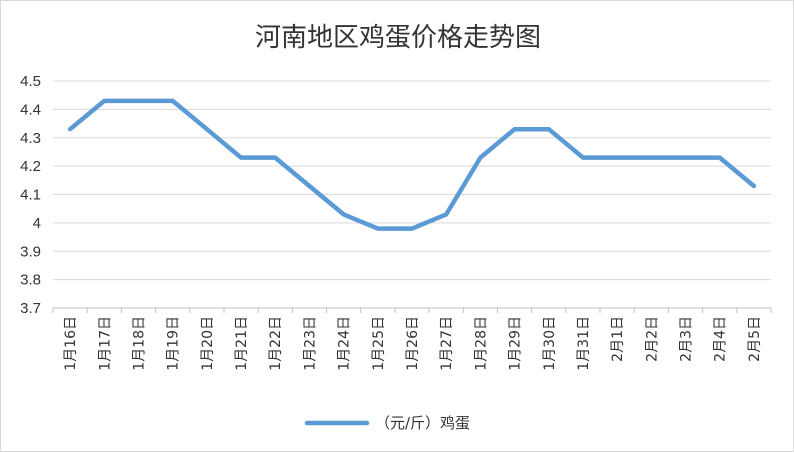 The height and width of the screenshot is (453, 794). I want to click on x-tick-label: 1月23日, so click(310, 343).